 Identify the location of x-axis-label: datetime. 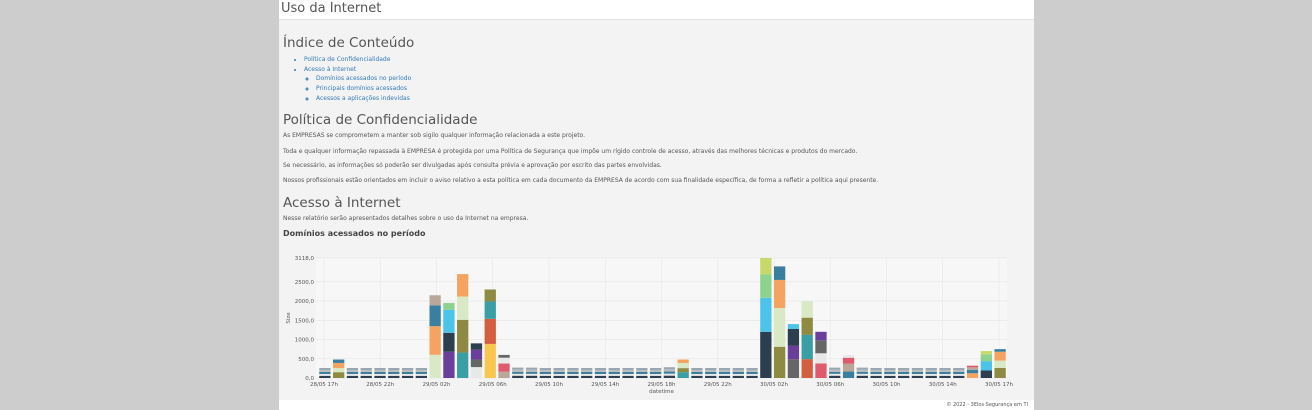
(661, 392).